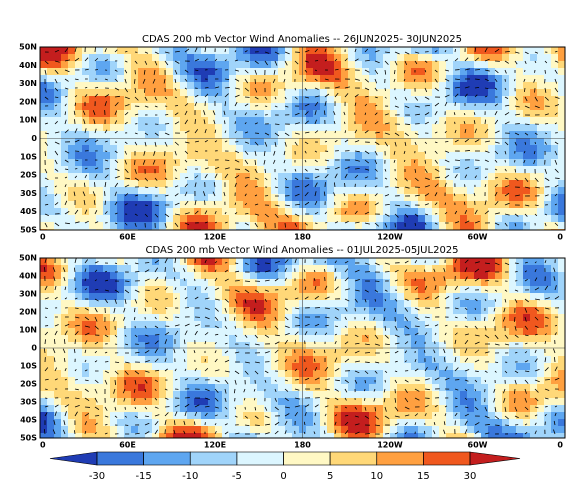 This screenshot has width=568, height=501. I want to click on lon-label: 120W, so click(390, 237).